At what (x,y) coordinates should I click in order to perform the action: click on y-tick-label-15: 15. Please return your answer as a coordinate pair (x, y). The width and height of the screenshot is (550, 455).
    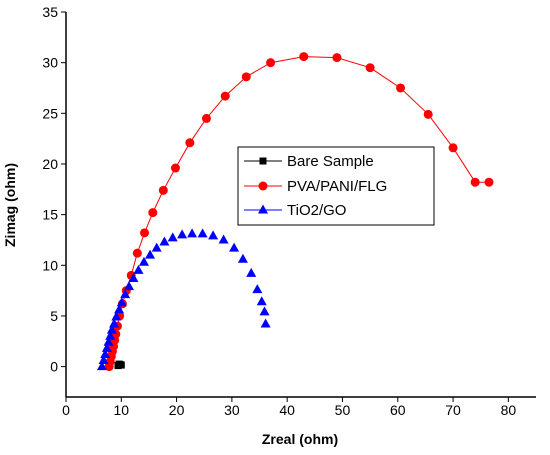
    Looking at the image, I should click on (50, 215).